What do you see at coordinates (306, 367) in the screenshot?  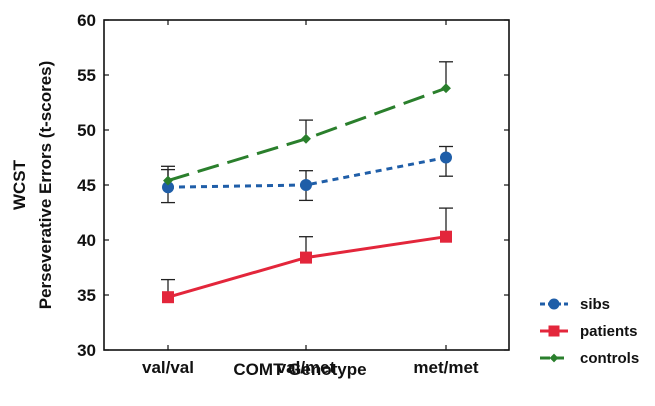 I see `x-tick-label: val/met` at bounding box center [306, 367].